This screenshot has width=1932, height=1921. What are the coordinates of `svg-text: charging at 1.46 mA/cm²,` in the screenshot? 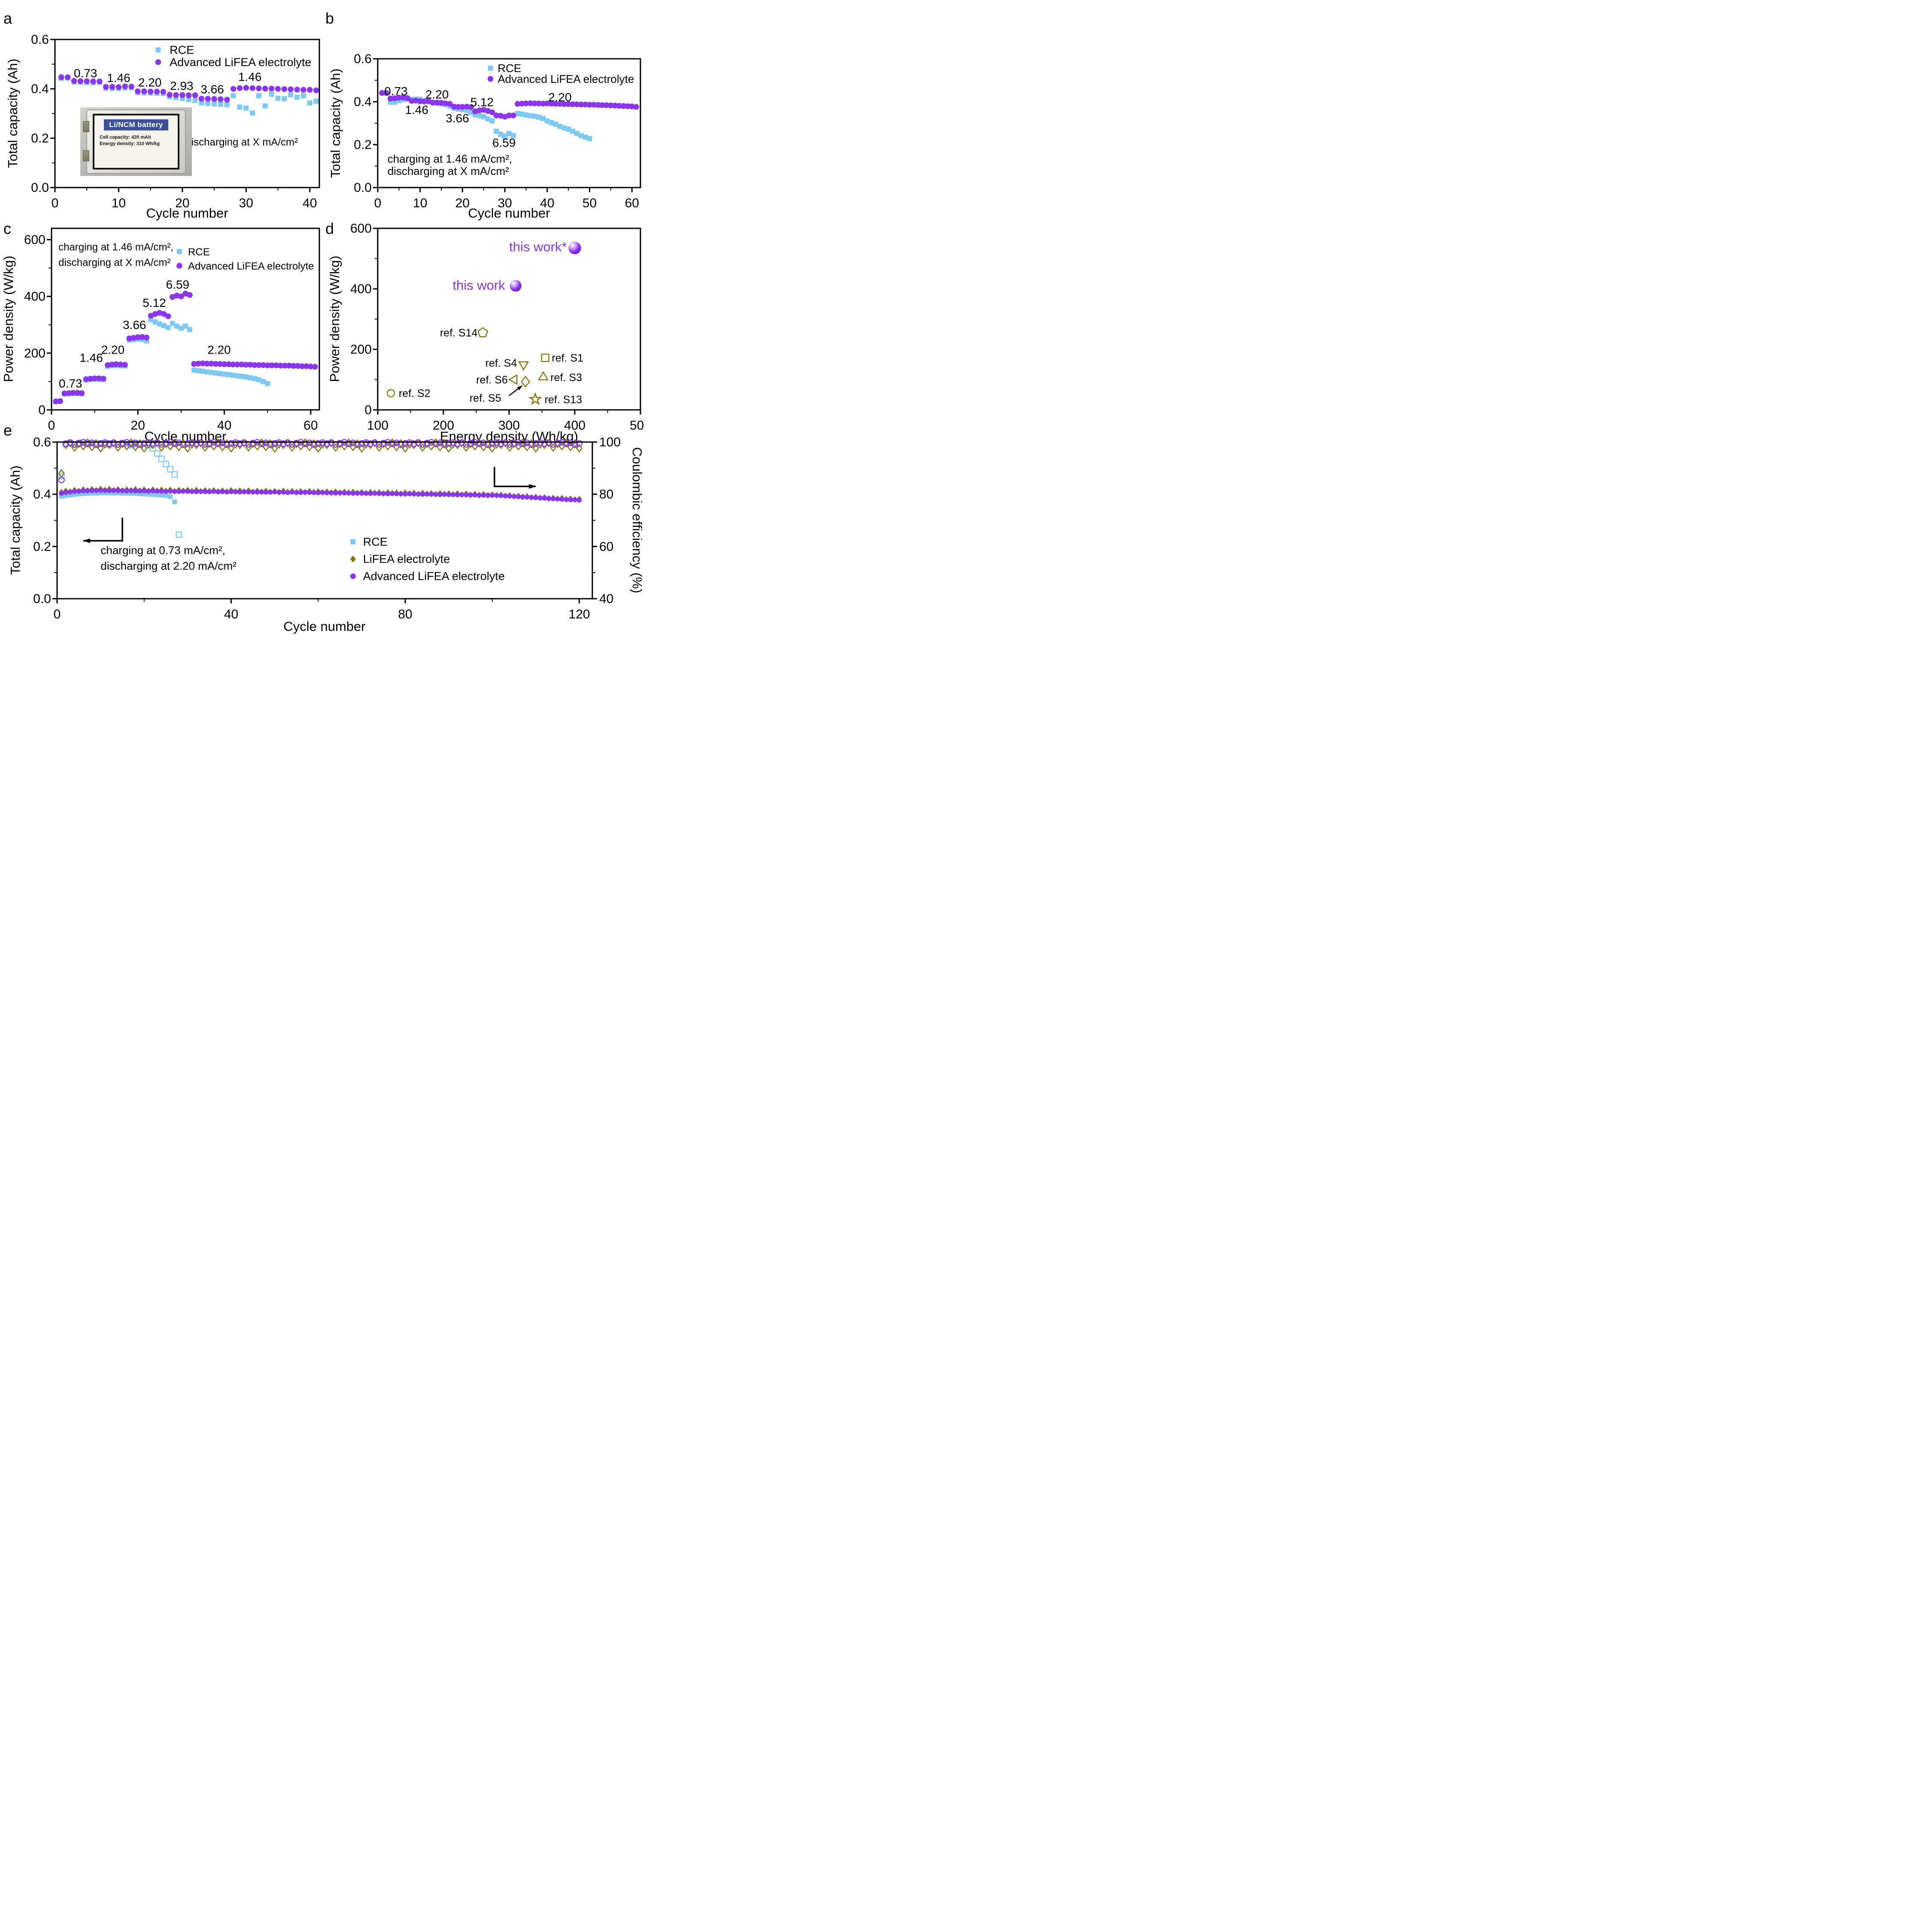 It's located at (115, 247).